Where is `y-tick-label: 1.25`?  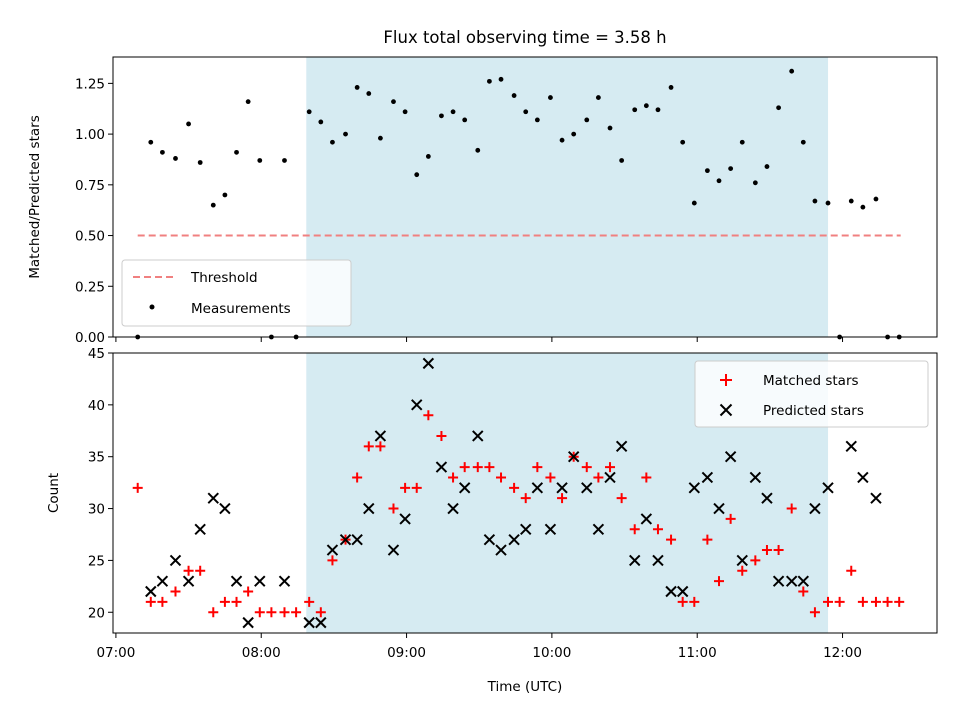 y-tick-label: 1.25 is located at coordinates (90, 84).